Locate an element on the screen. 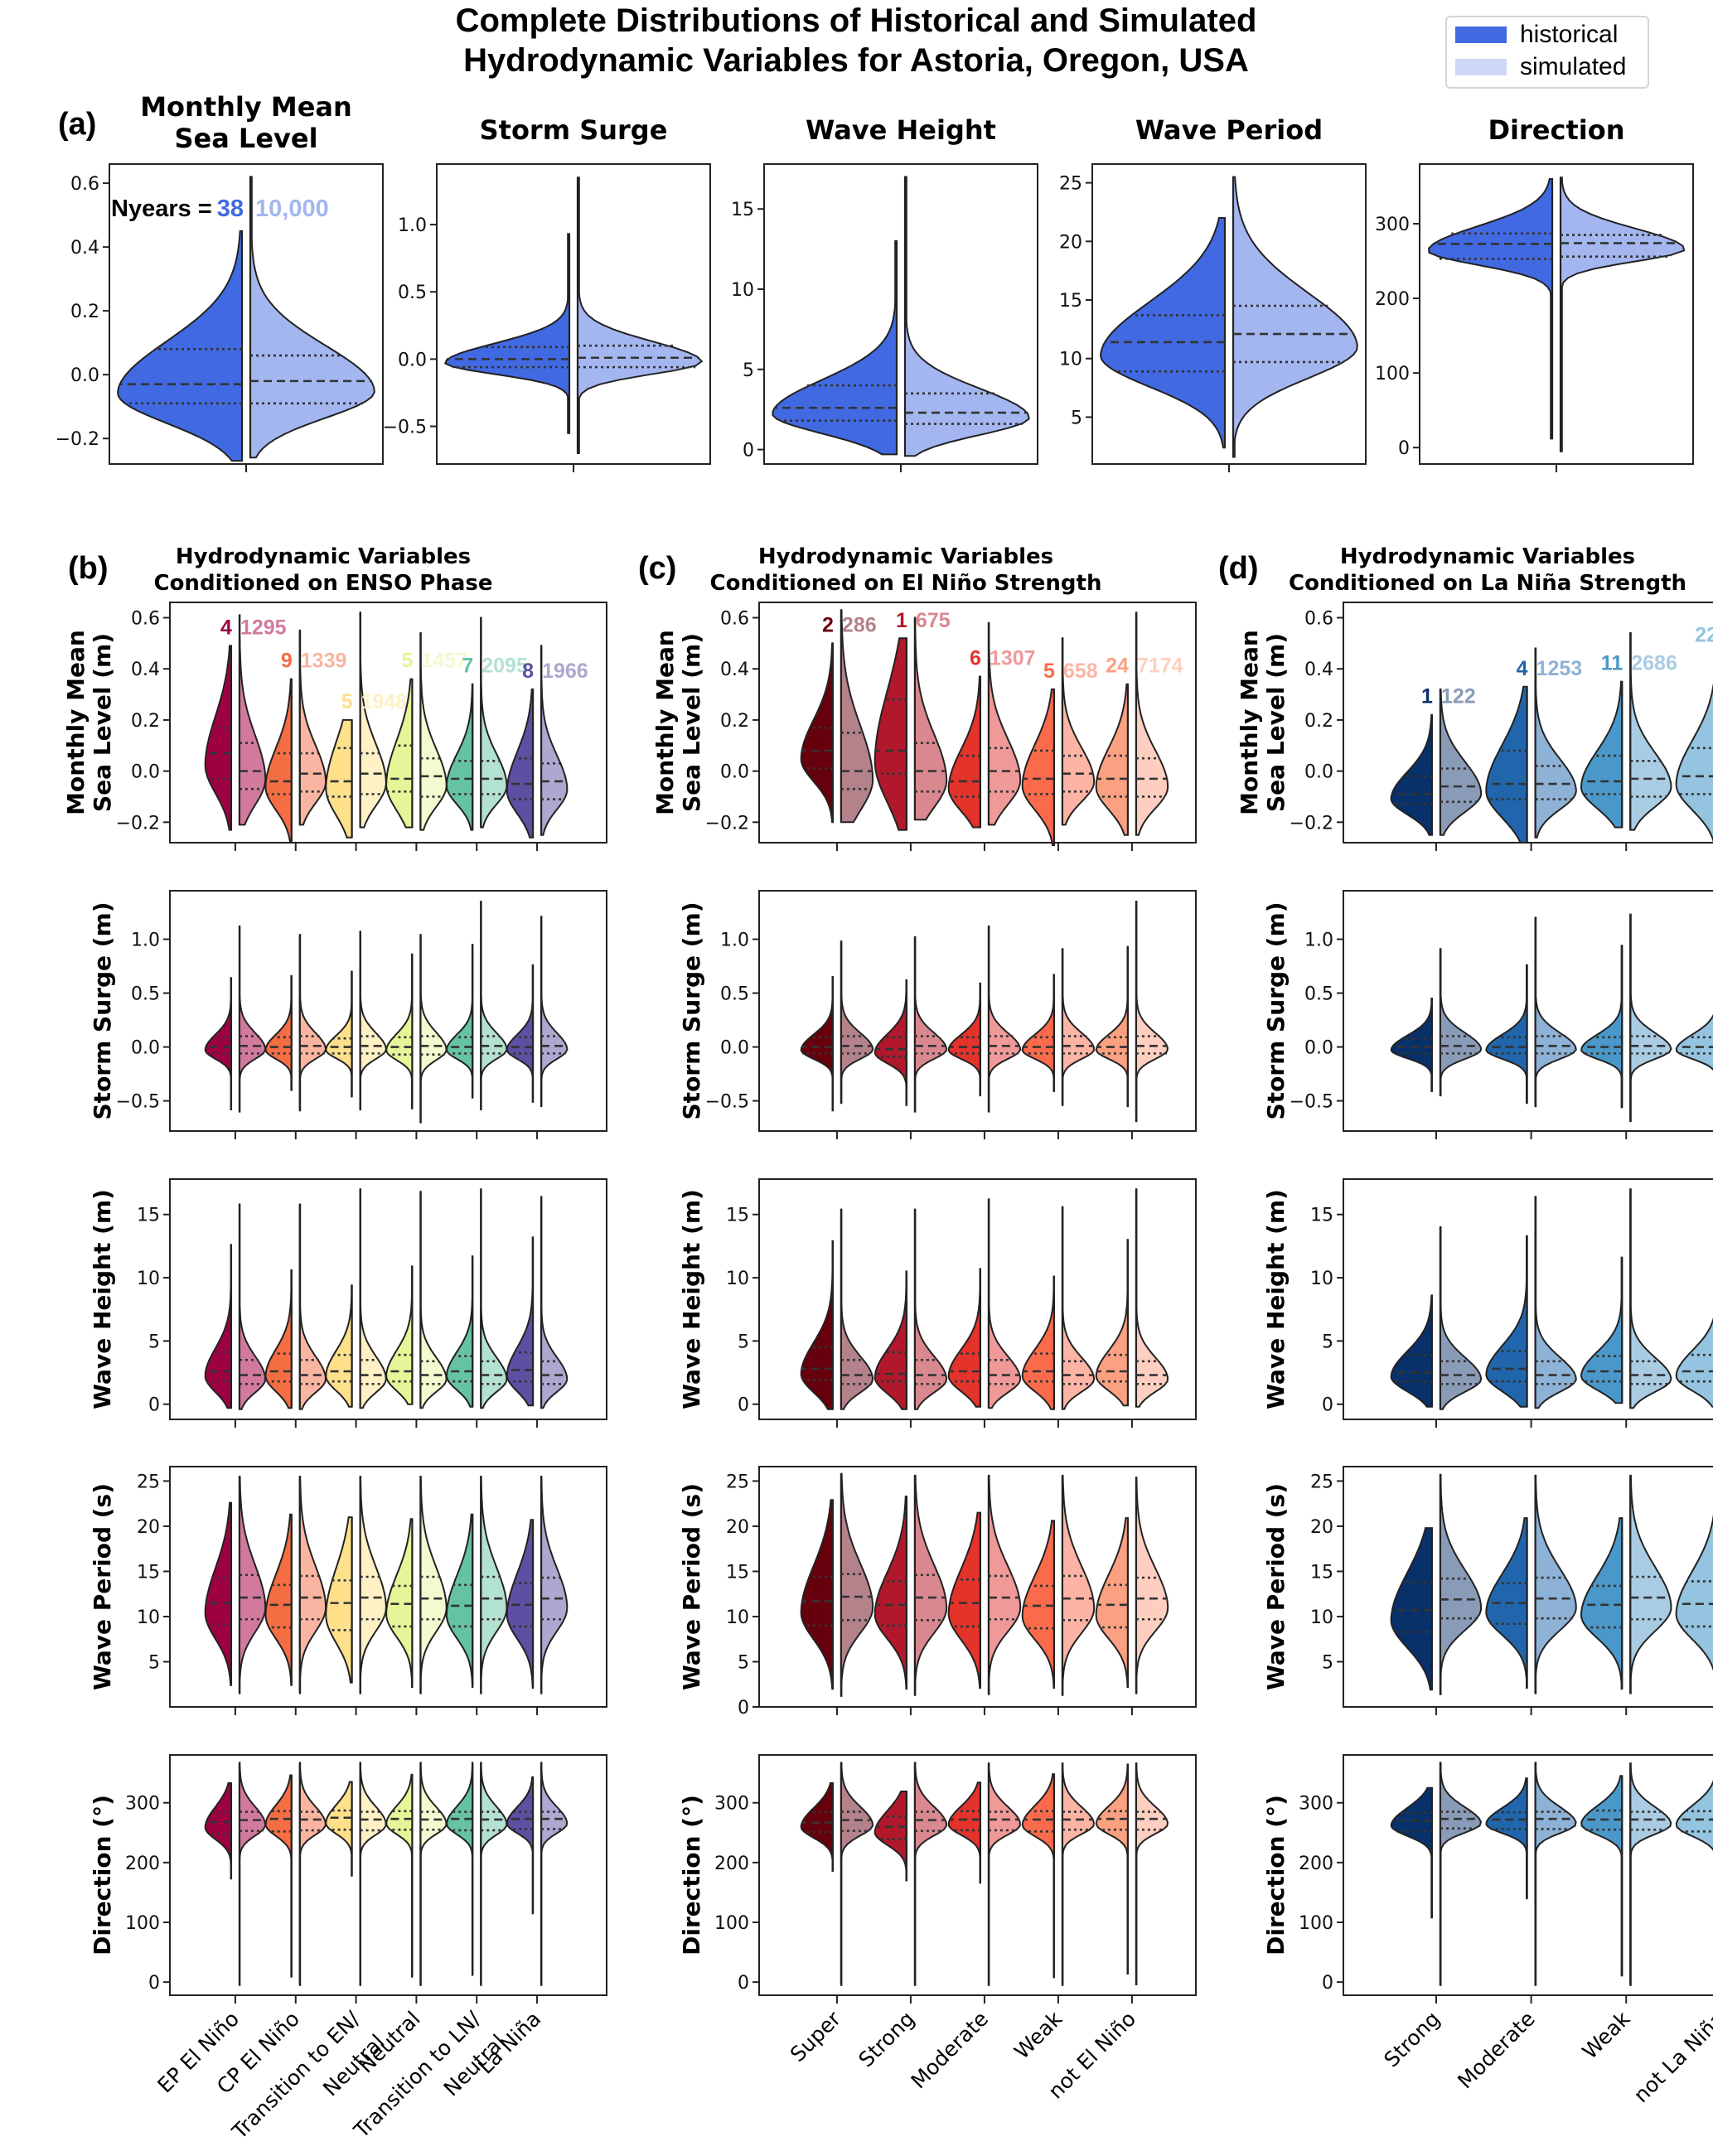  panel-d-row-3: 5 10 15 20 25 Wave Period (s) is located at coordinates (1487, 1590).